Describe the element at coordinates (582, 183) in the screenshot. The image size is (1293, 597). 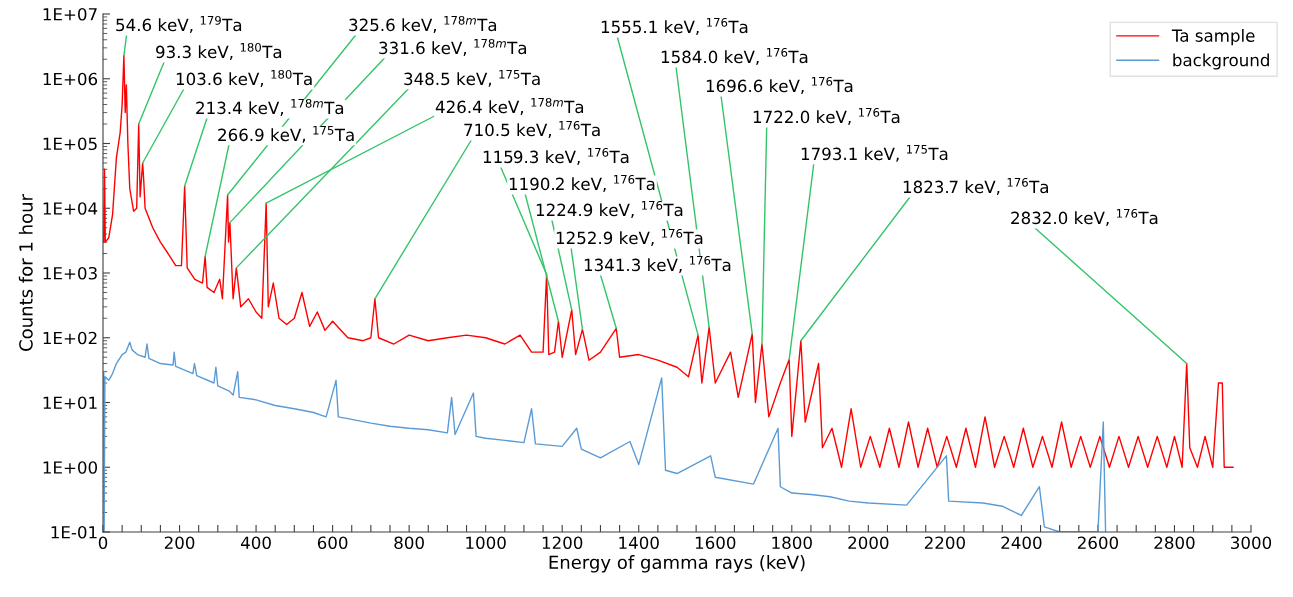
I see `annotation: 1190.2 keV, $^{176}$Ta` at that location.